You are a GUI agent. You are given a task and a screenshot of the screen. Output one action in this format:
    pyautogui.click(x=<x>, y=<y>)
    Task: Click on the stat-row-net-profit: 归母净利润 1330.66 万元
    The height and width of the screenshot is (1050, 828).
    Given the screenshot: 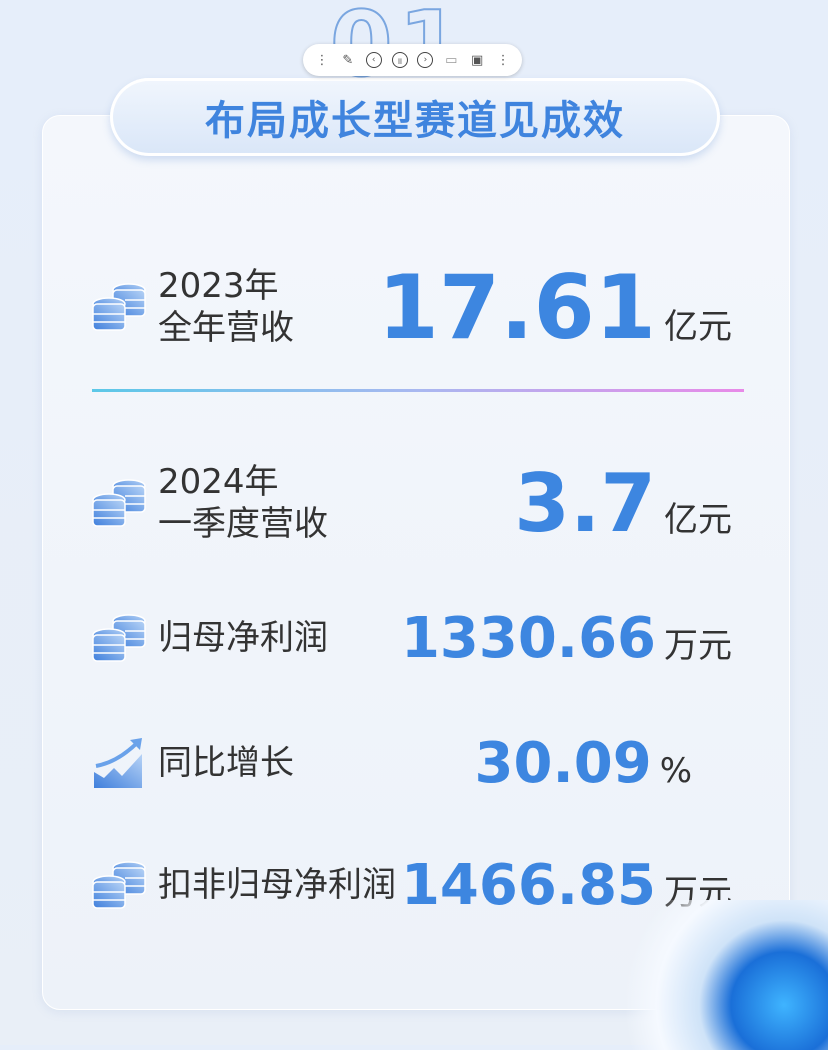 What is the action you would take?
    pyautogui.click(x=412, y=638)
    